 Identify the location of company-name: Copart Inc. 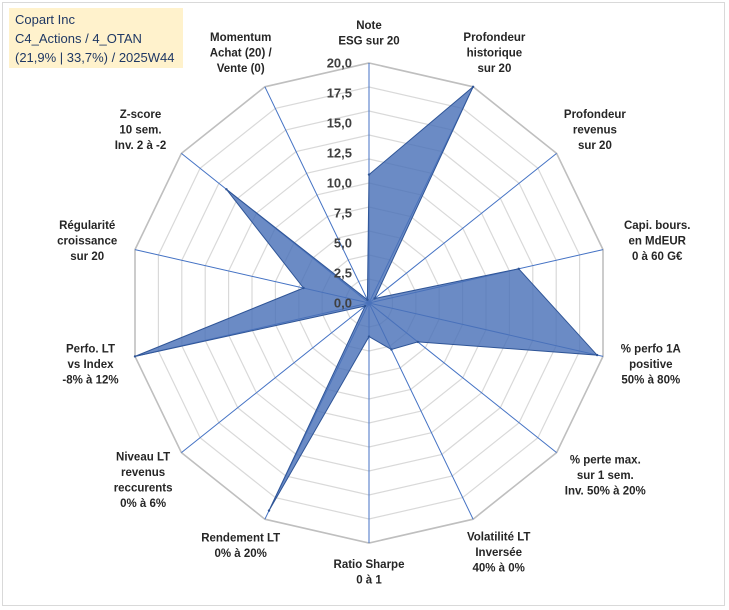
(45, 19).